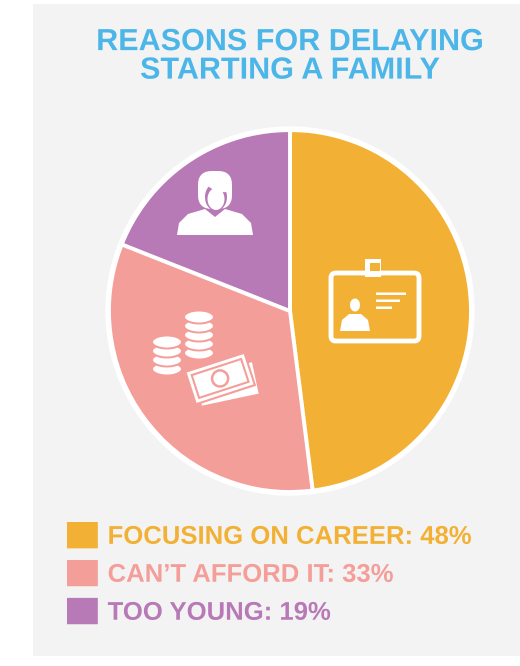 The image size is (520, 666). What do you see at coordinates (290, 535) in the screenshot?
I see `legend-label: FOCUSING ON CAREER: 48%` at bounding box center [290, 535].